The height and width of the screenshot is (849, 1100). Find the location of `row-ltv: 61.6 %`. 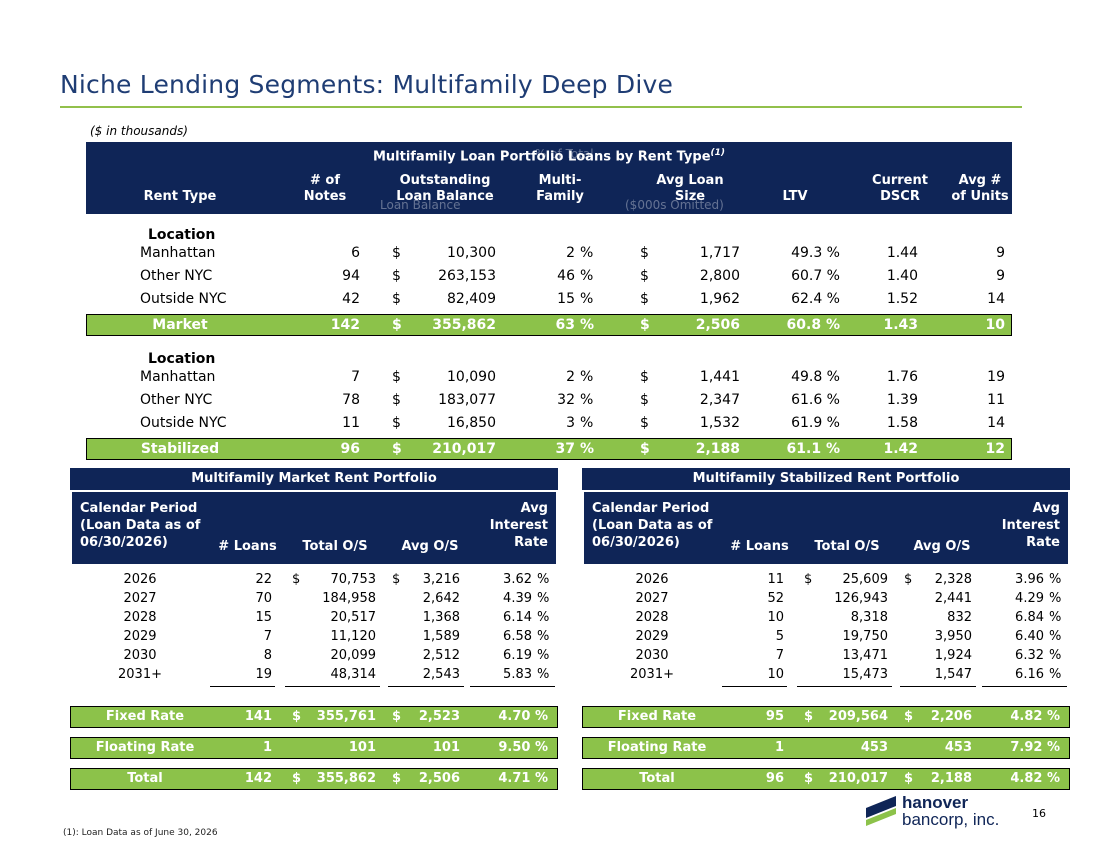

row-ltv: 61.6 % is located at coordinates (815, 400).